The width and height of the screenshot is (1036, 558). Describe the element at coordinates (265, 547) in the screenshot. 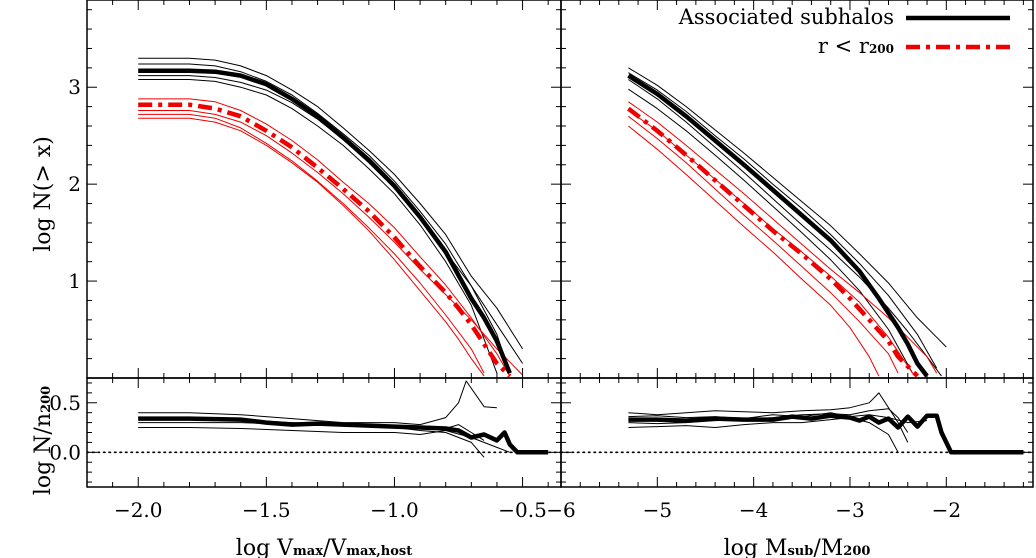

I see `x-axis-label-text: log V` at that location.